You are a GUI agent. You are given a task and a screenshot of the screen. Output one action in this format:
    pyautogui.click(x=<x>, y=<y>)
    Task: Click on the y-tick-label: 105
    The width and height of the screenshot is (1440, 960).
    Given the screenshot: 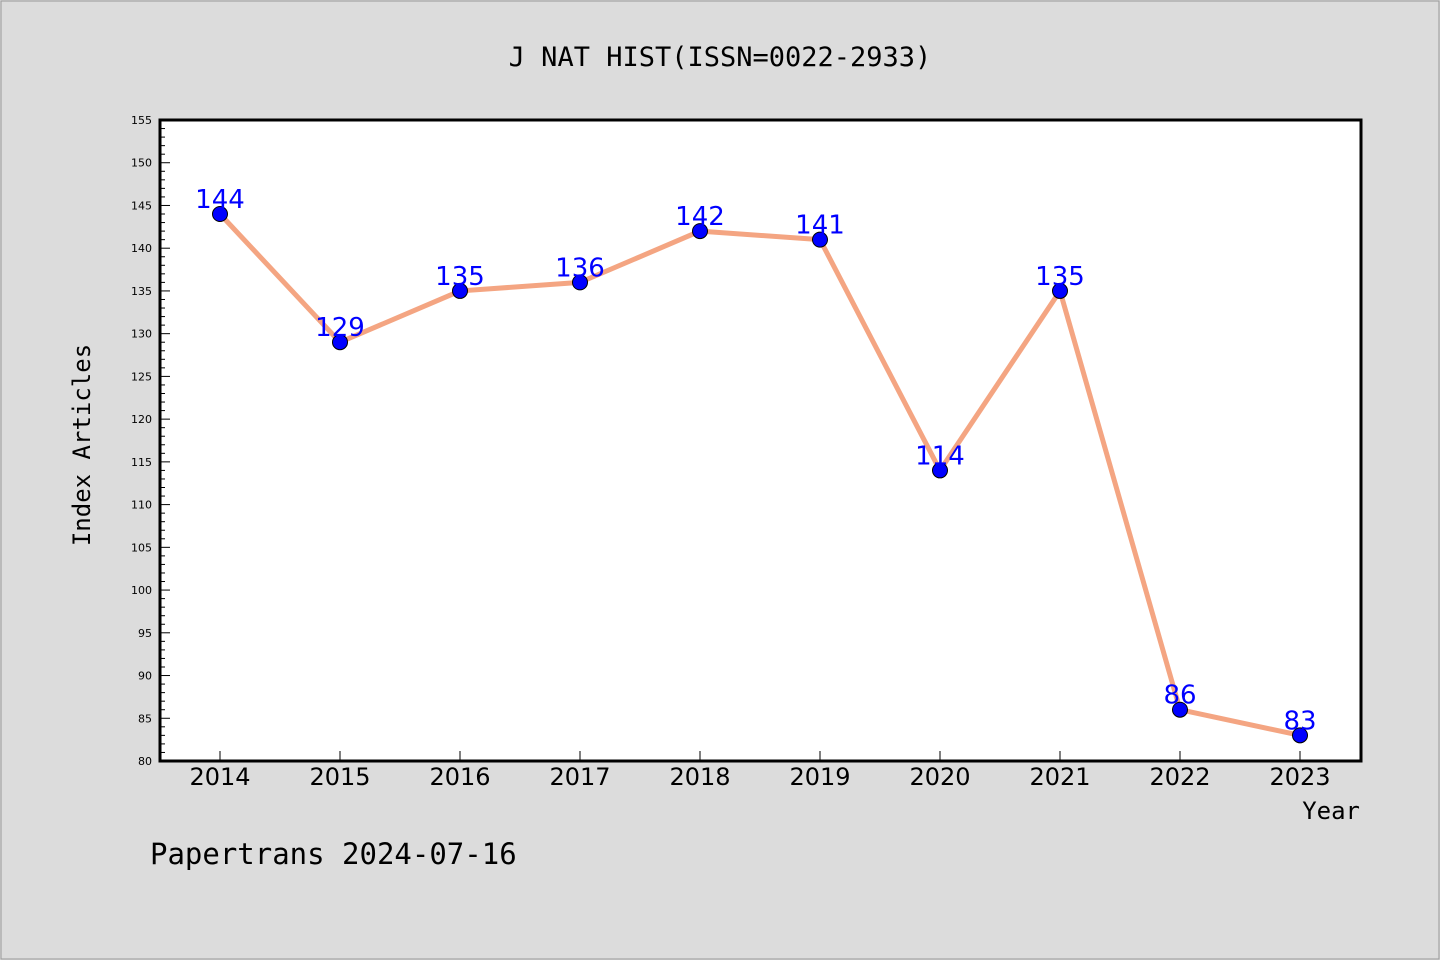 What is the action you would take?
    pyautogui.click(x=141, y=547)
    